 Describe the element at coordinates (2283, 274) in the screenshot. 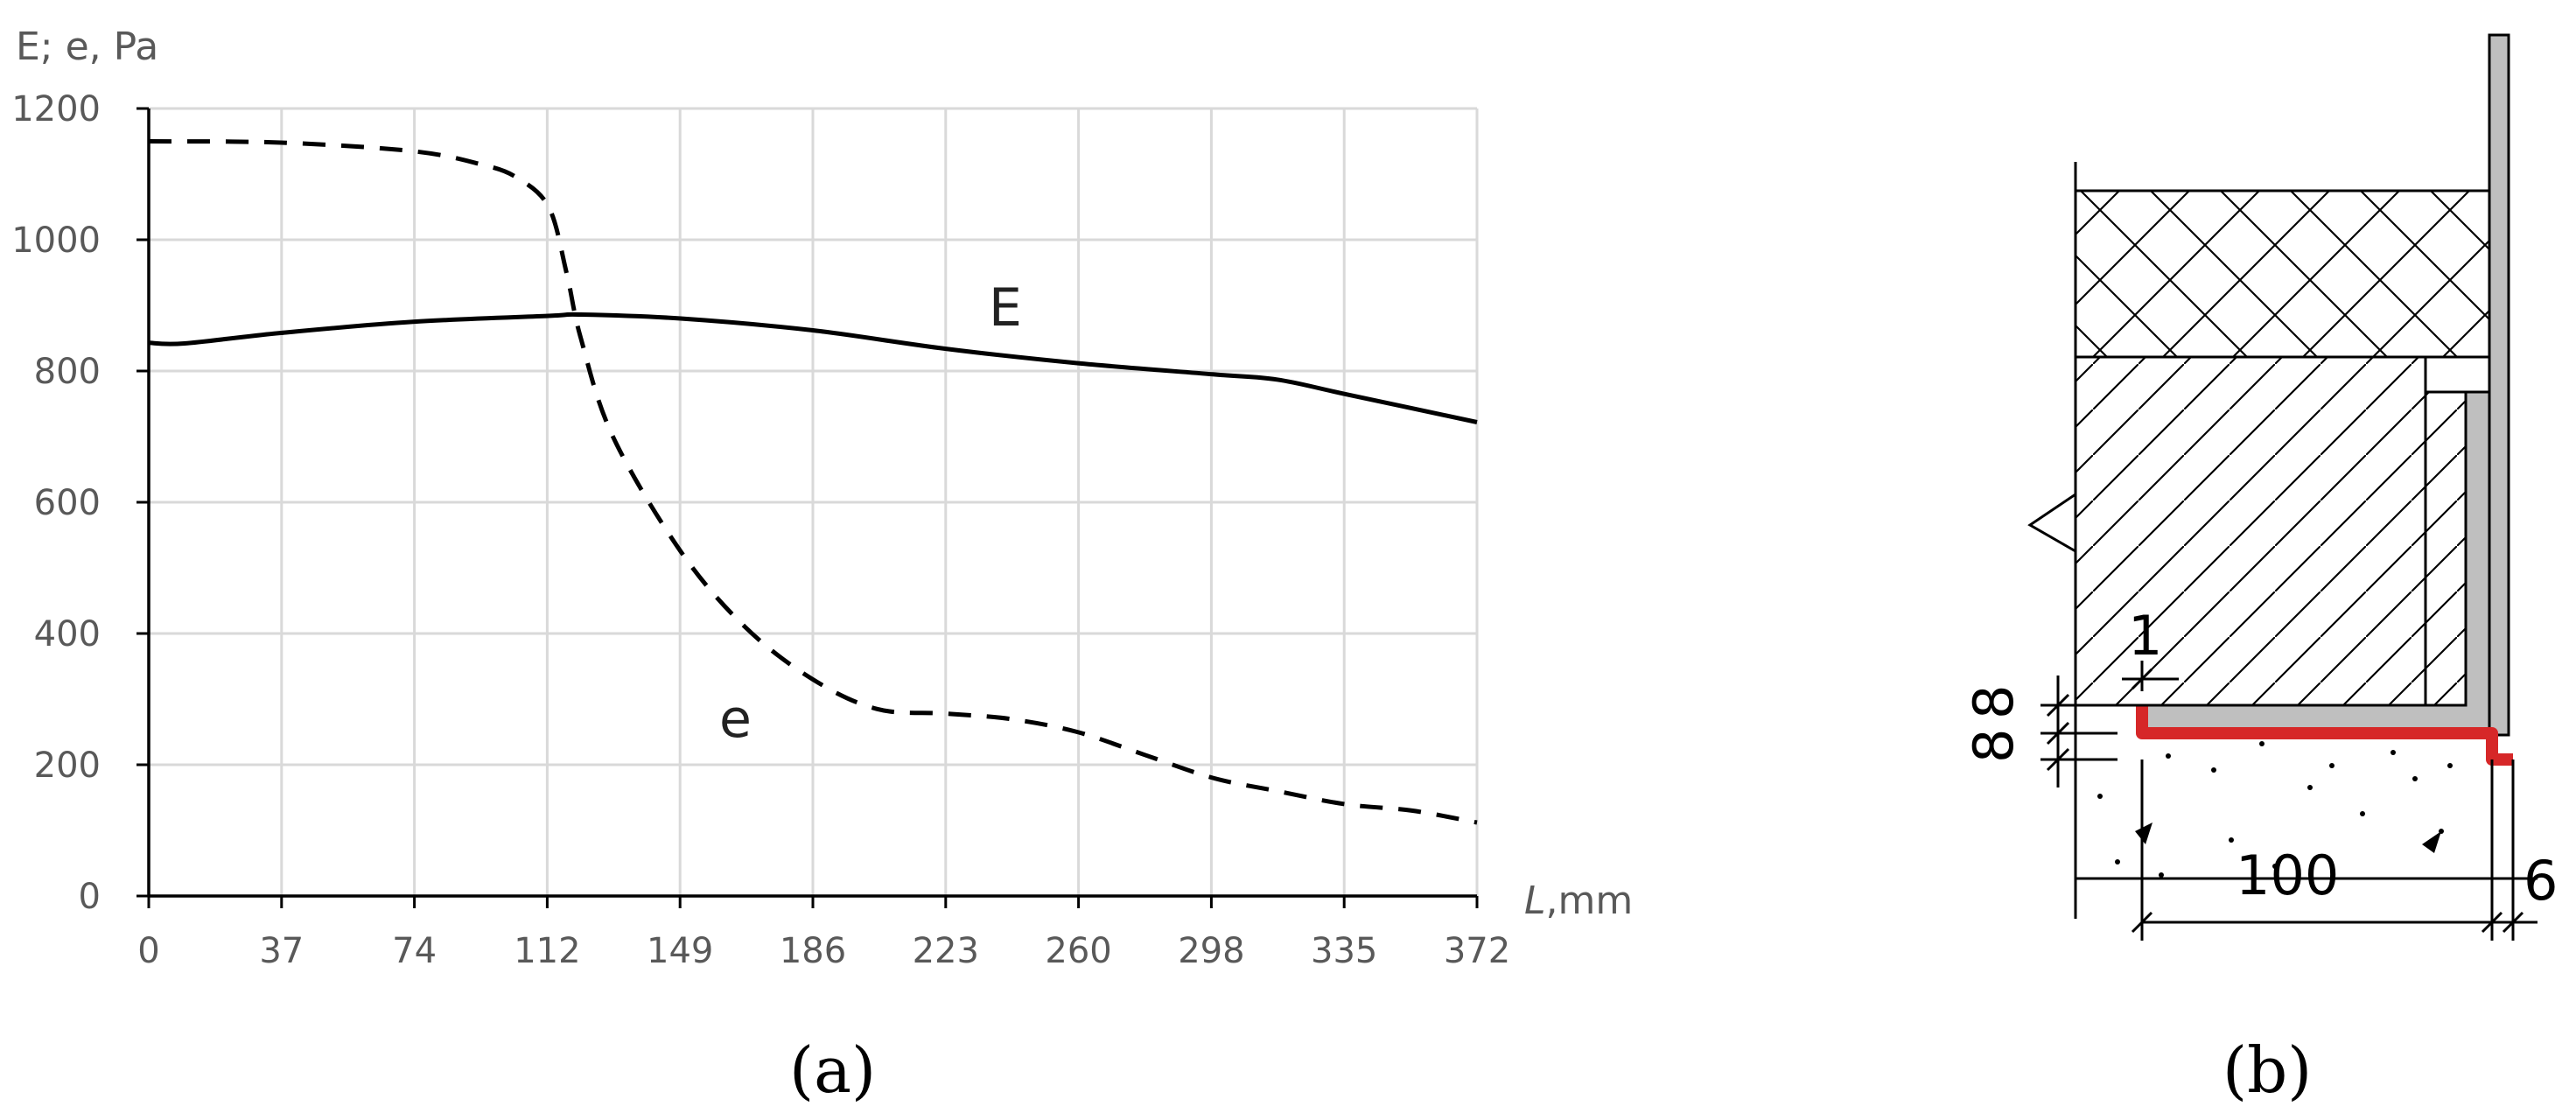

I see `insulation-layer` at that location.